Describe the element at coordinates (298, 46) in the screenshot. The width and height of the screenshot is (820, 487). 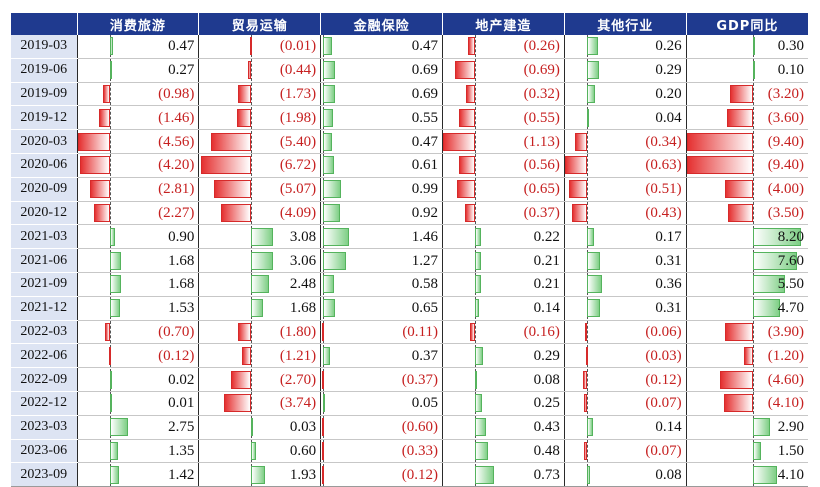
I see `value-label: (0.01)` at that location.